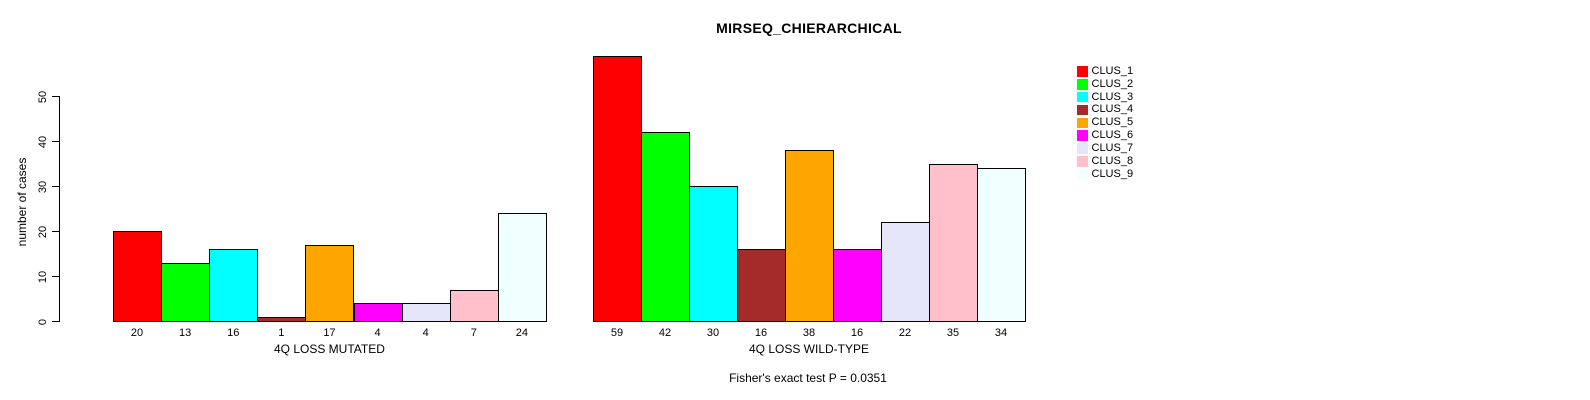 This screenshot has width=1590, height=400. What do you see at coordinates (905, 333) in the screenshot?
I see `bar-value-label: 22` at bounding box center [905, 333].